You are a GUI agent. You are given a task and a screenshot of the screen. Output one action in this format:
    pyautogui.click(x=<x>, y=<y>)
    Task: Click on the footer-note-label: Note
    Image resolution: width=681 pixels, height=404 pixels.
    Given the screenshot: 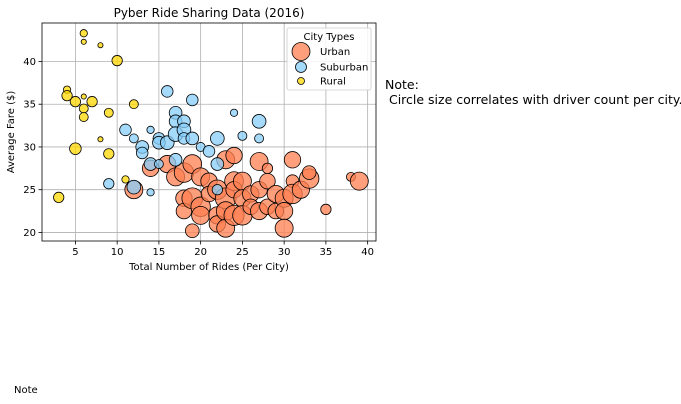 What is the action you would take?
    pyautogui.click(x=26, y=390)
    